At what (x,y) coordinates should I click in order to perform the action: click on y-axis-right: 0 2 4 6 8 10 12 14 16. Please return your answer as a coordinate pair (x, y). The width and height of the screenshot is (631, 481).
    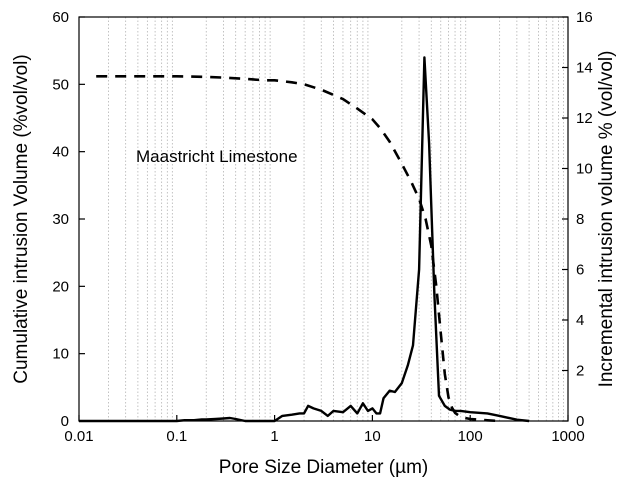
    Looking at the image, I should click on (577, 219).